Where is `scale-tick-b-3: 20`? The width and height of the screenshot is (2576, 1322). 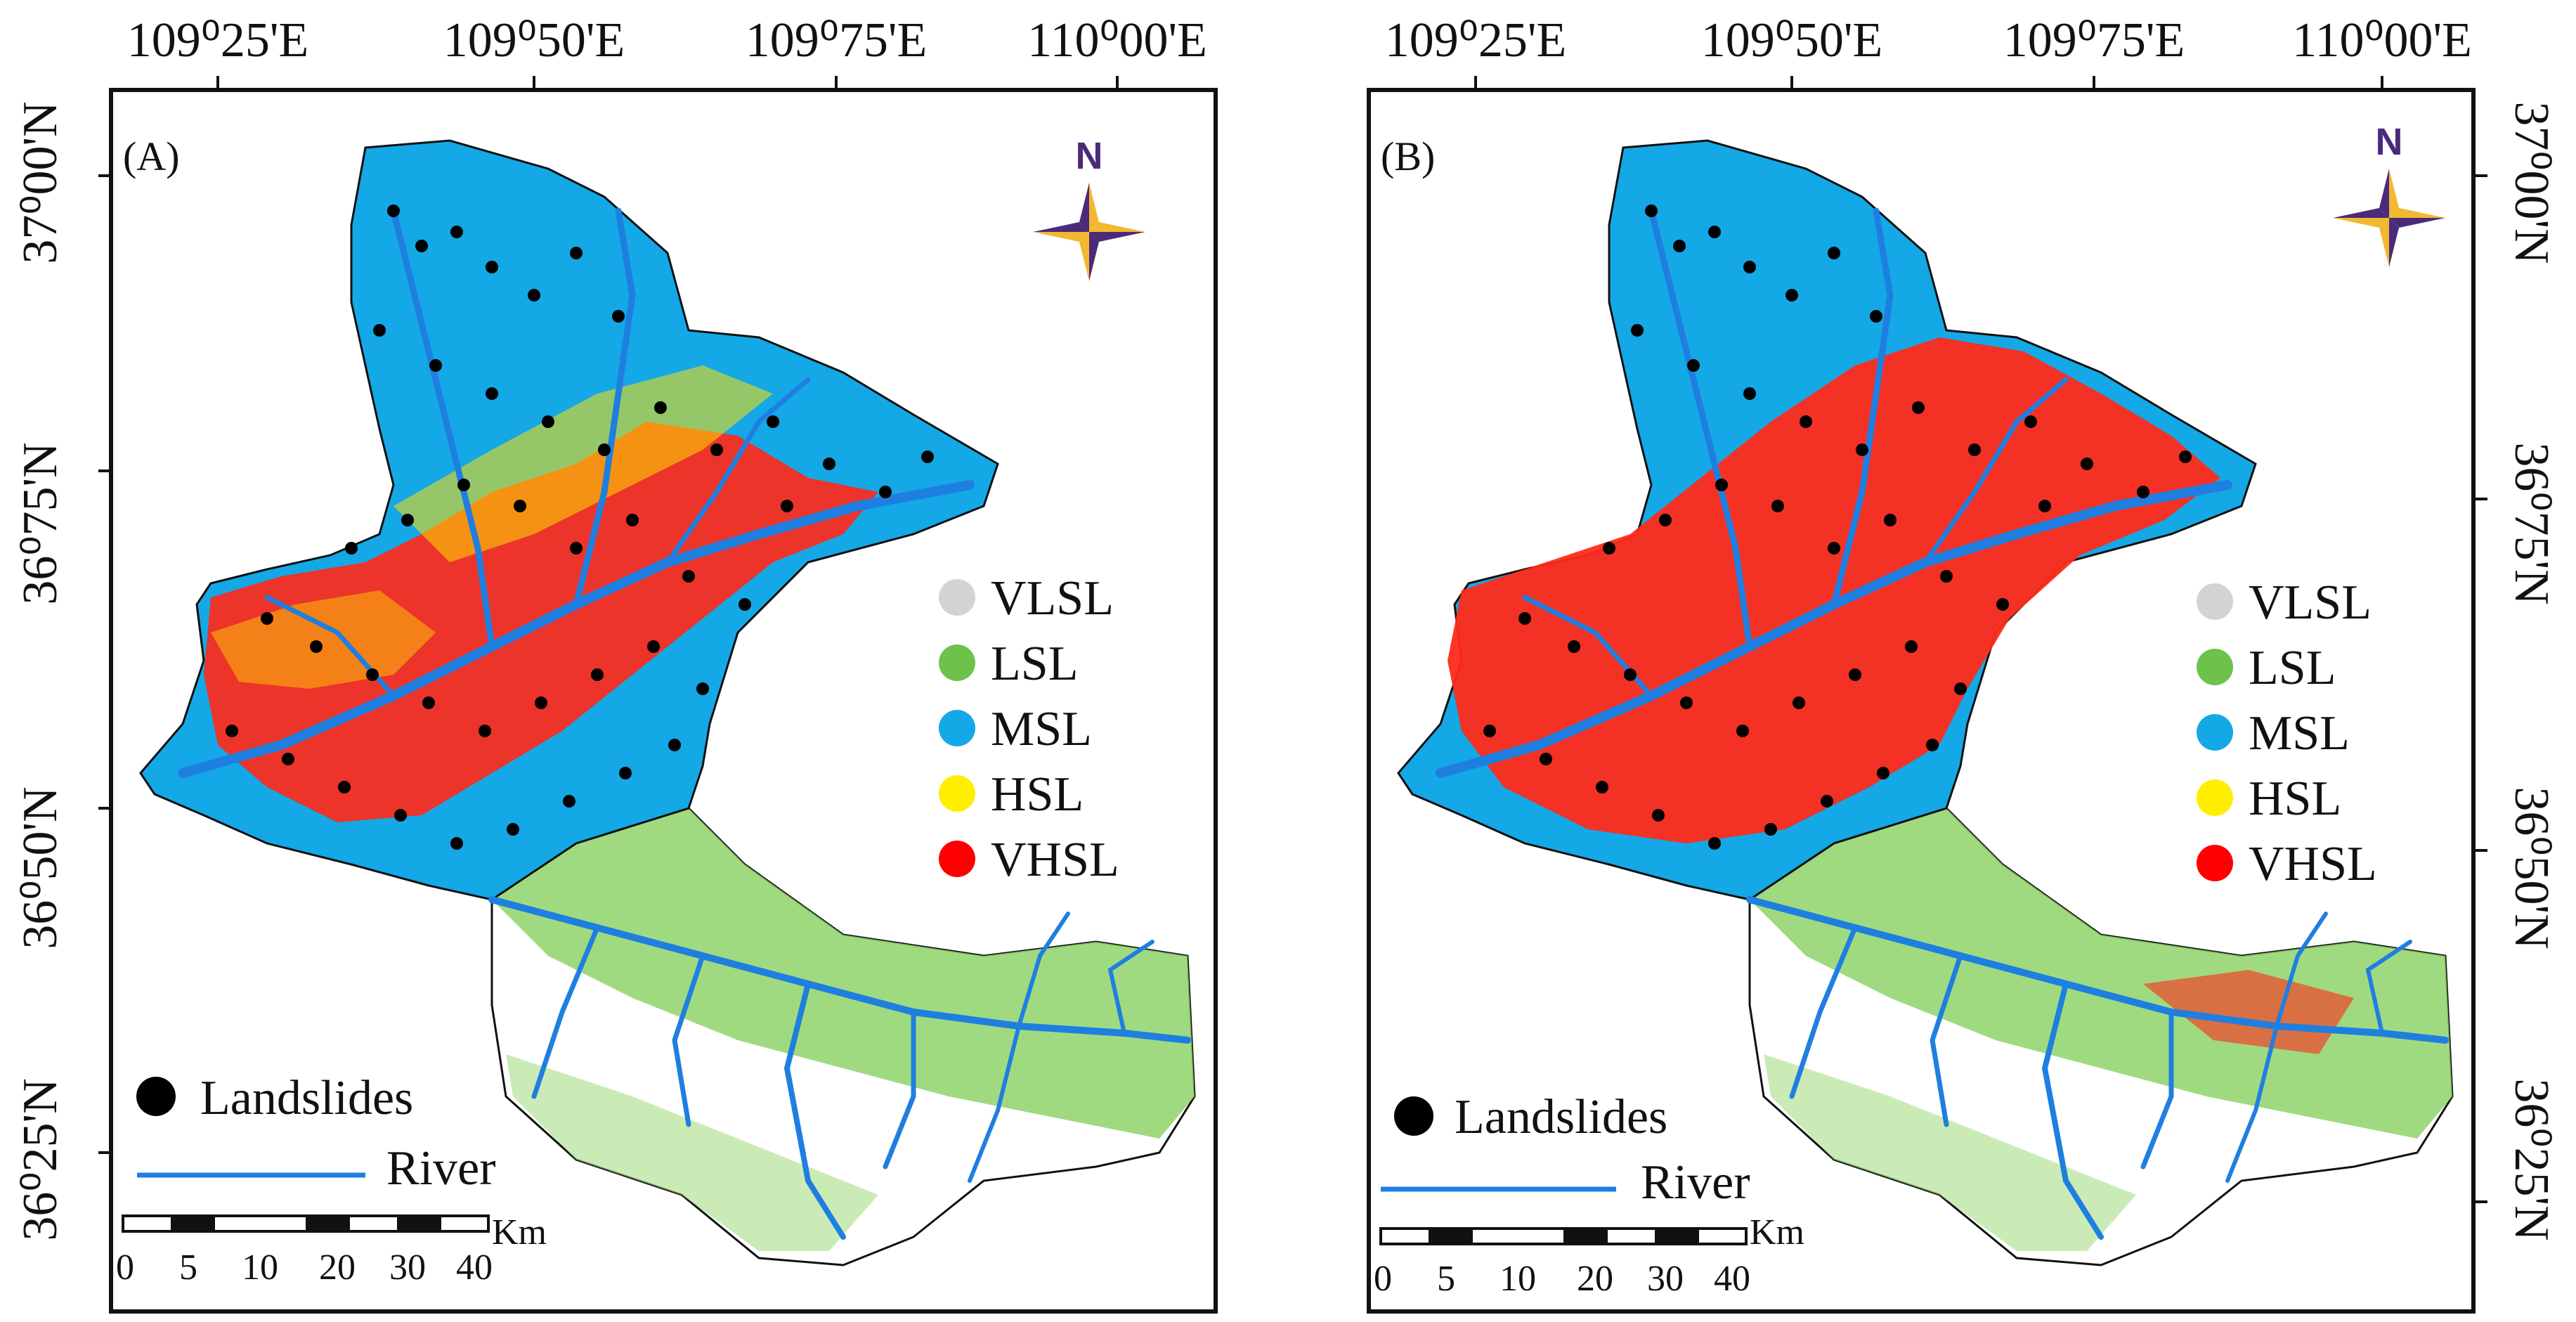
scale-tick-b-3: 20 is located at coordinates (1595, 1279).